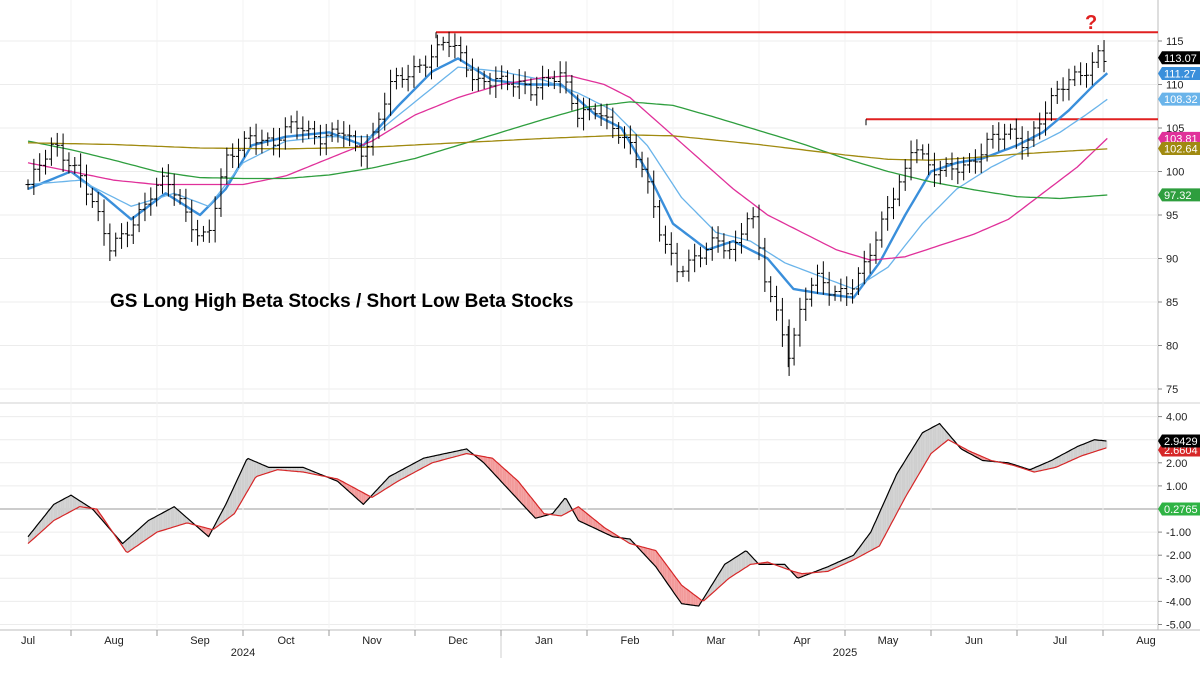 This screenshot has height=675, width=1200. I want to click on y-tick-label: 75, so click(1172, 390).